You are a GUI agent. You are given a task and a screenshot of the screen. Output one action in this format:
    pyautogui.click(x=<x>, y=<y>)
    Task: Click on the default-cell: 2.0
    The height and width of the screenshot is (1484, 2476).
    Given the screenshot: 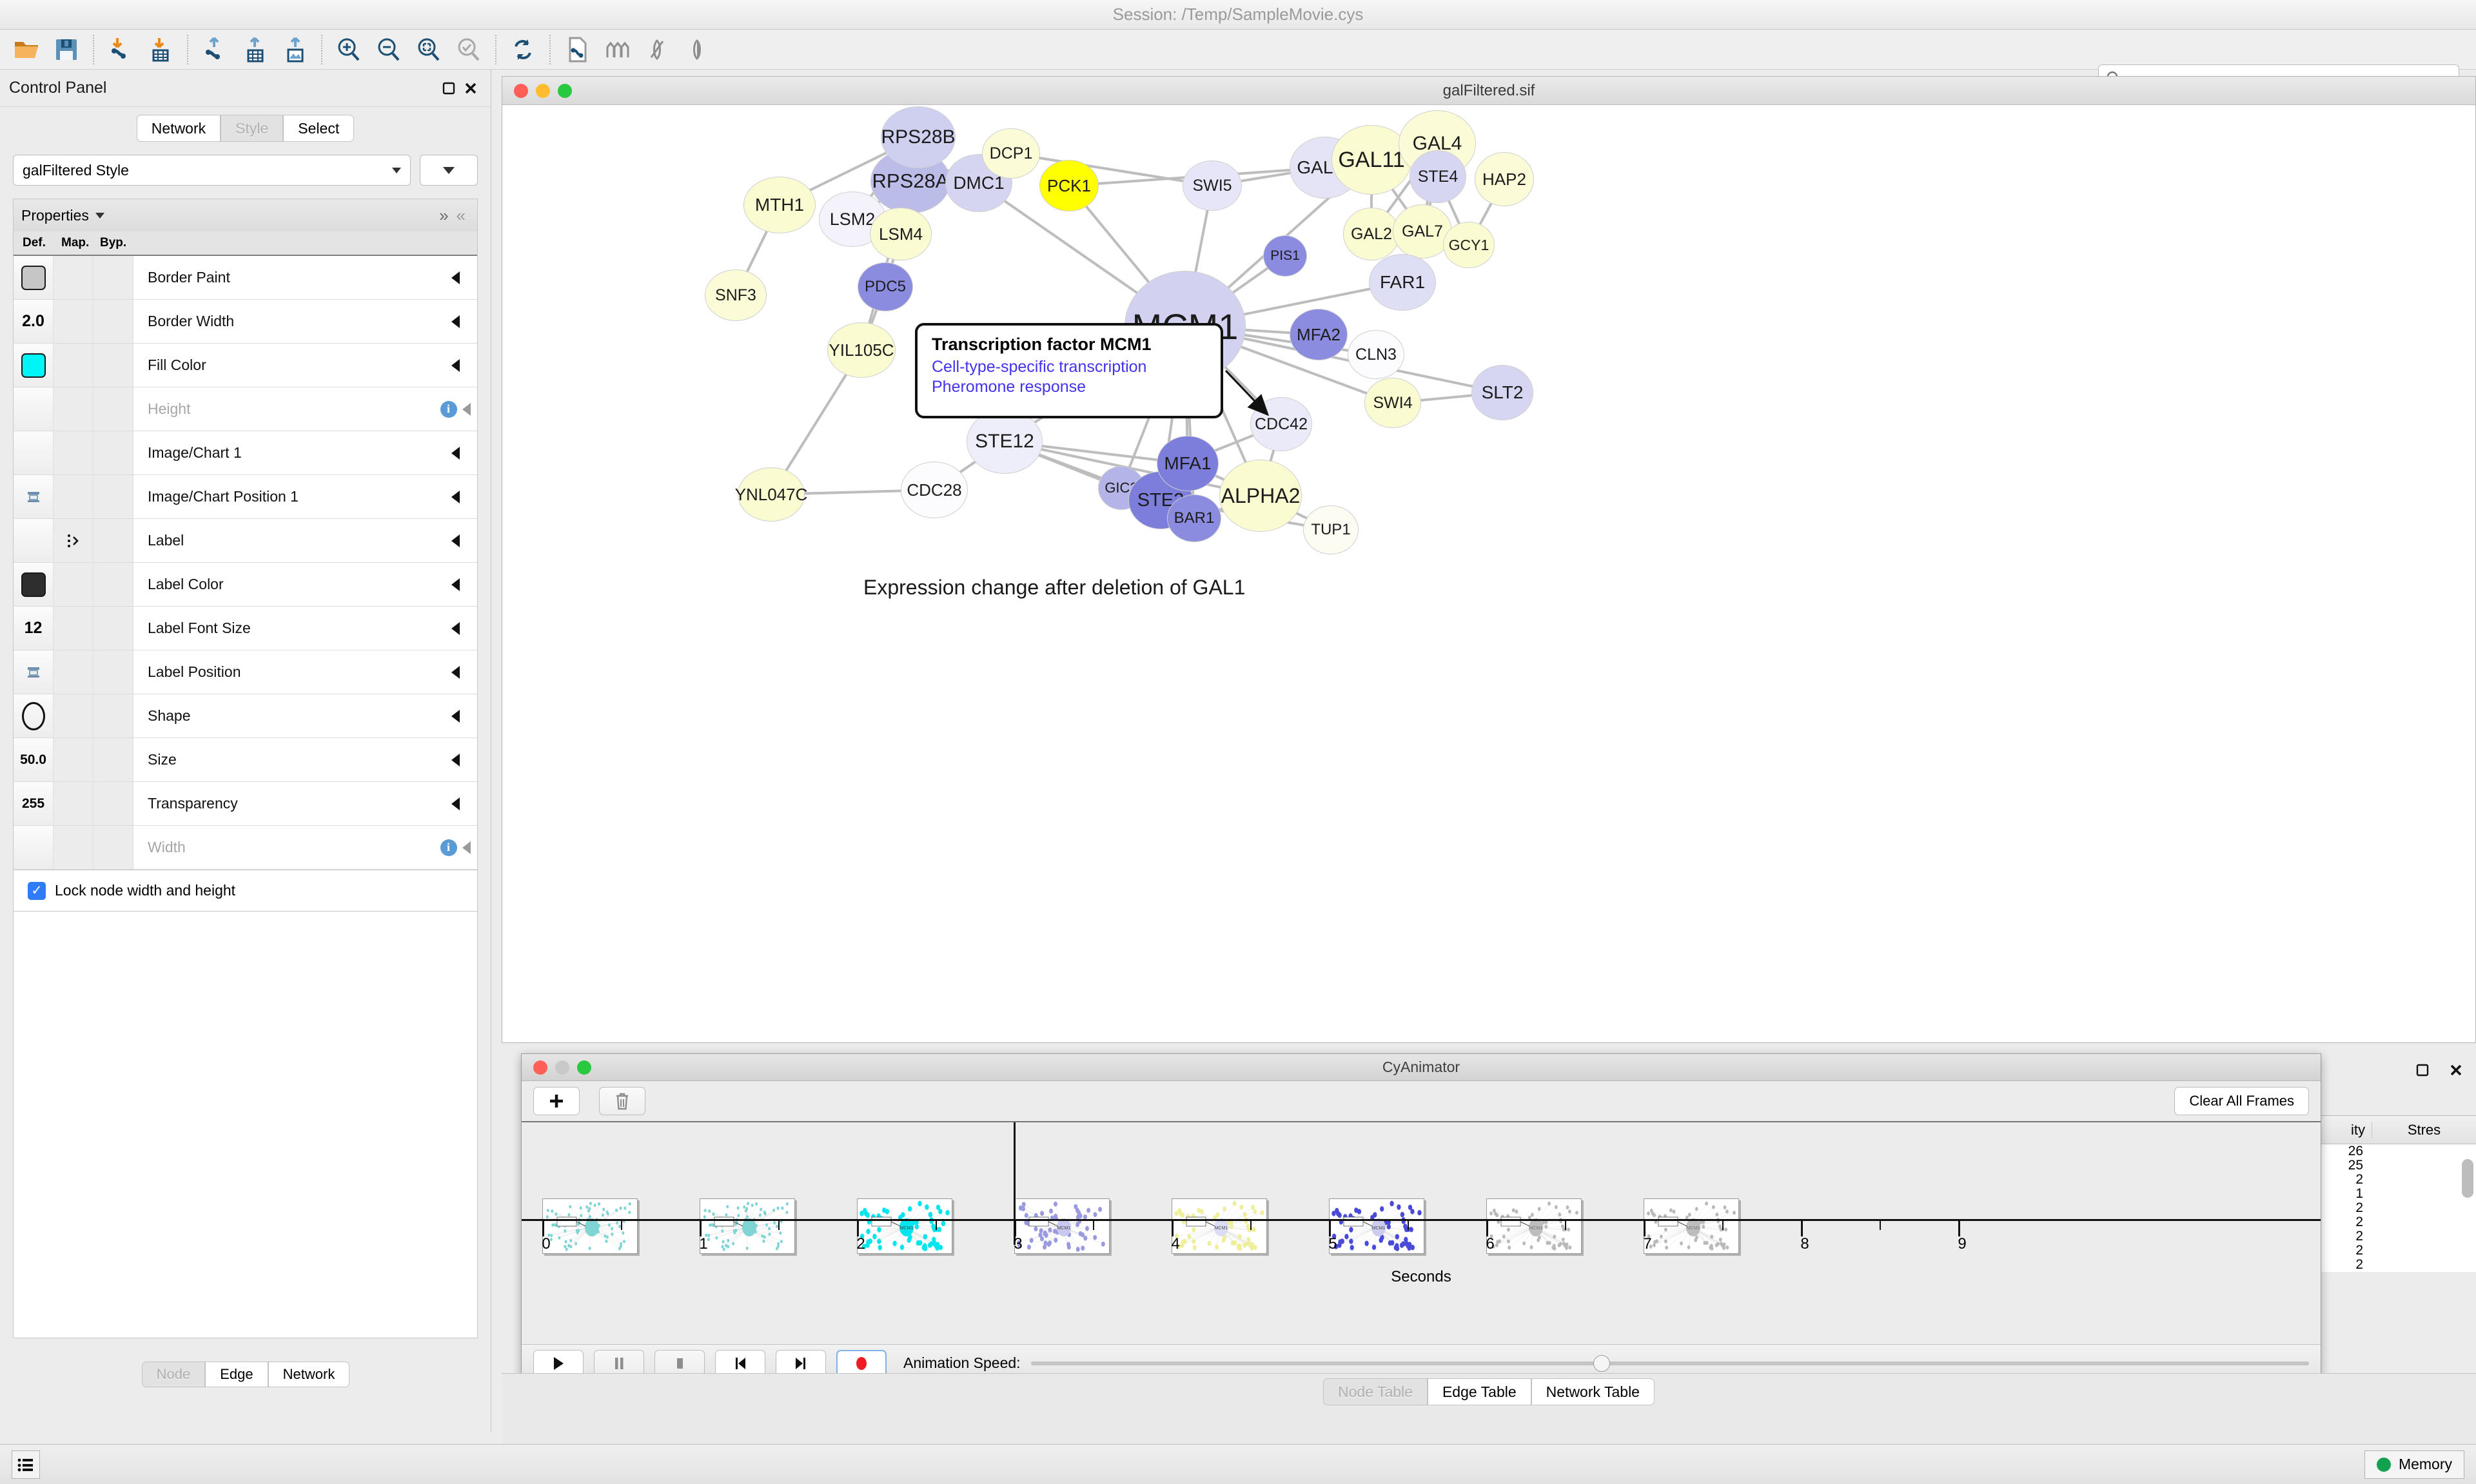 What is the action you would take?
    pyautogui.click(x=34, y=321)
    